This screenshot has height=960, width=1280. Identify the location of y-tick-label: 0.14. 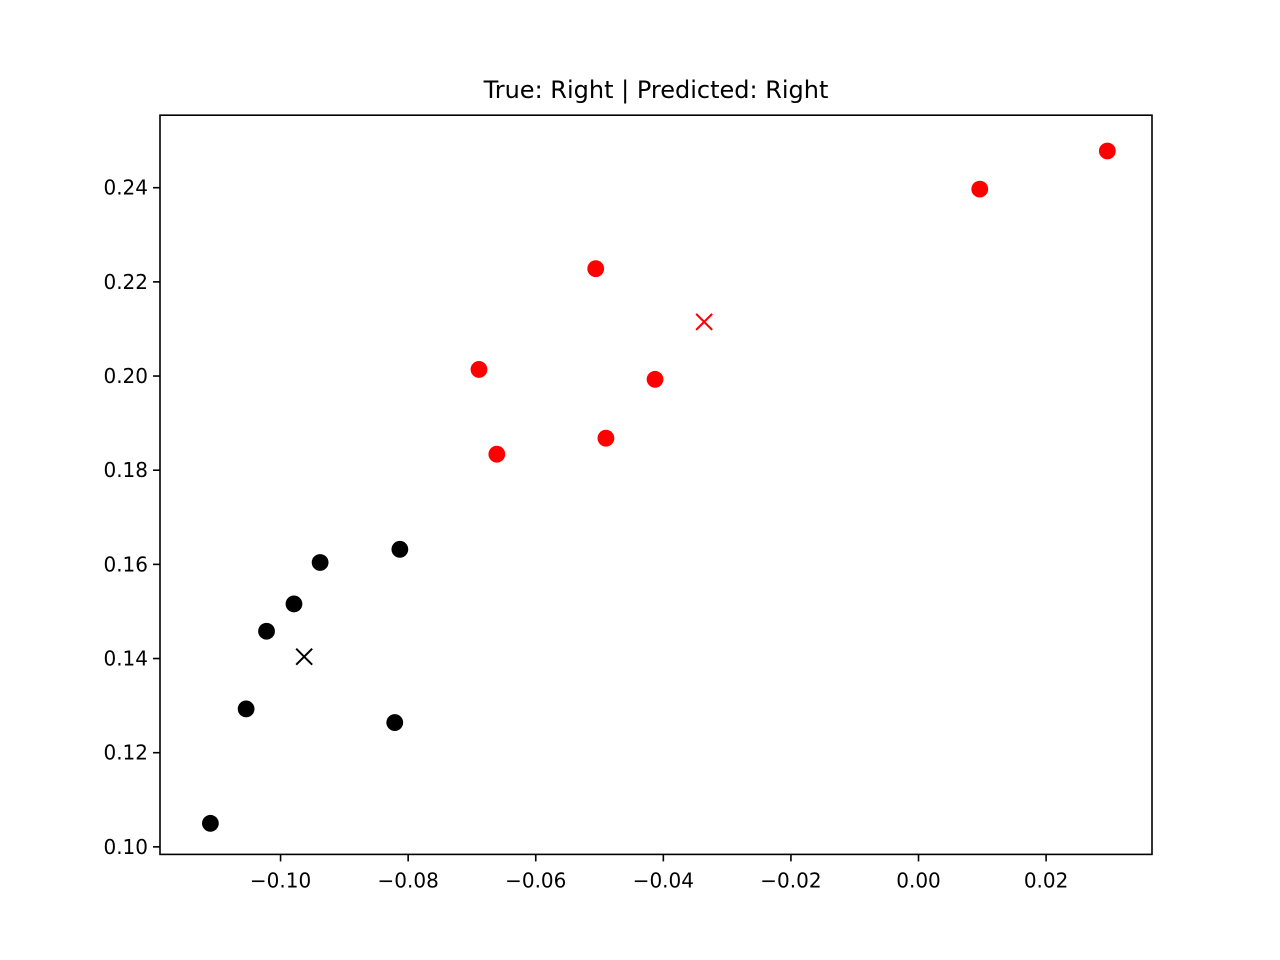
(125, 659).